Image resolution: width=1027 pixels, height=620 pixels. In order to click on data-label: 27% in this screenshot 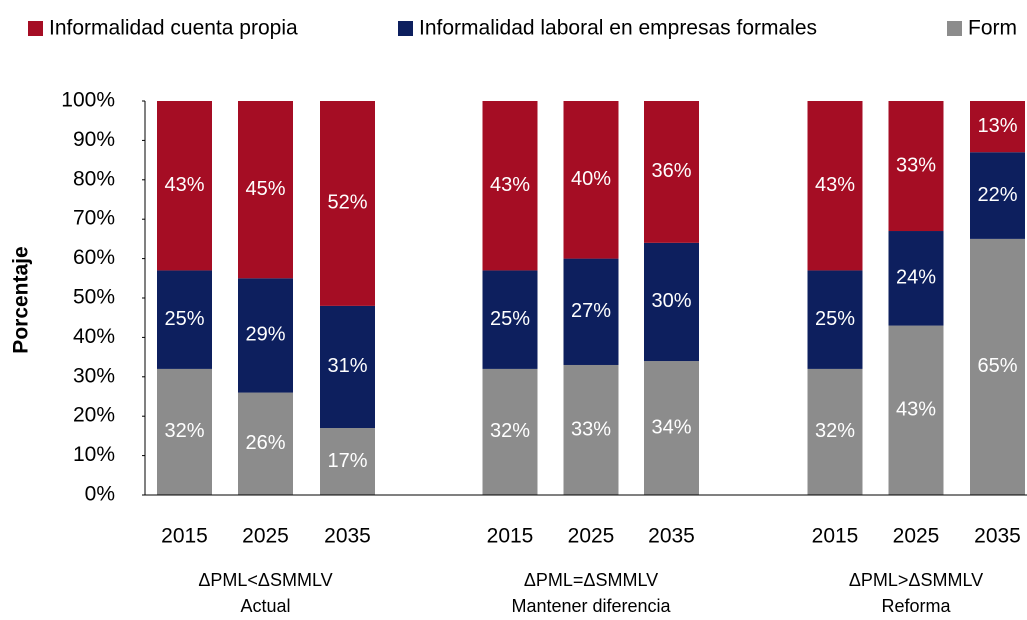, I will do `click(591, 311)`.